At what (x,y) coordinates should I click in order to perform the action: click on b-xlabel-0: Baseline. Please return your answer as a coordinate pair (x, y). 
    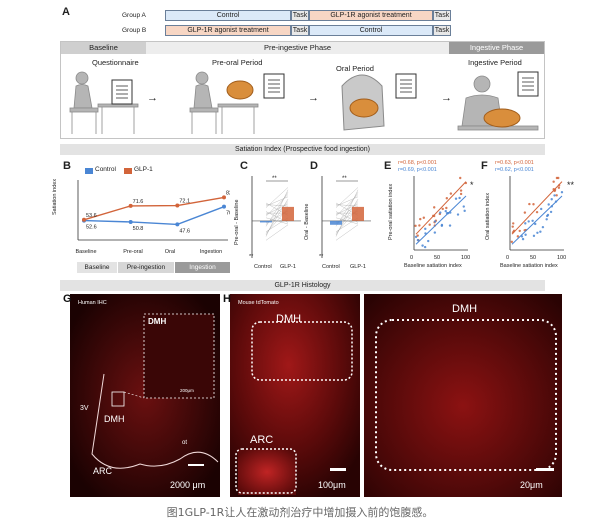
    Looking at the image, I should click on (86, 252).